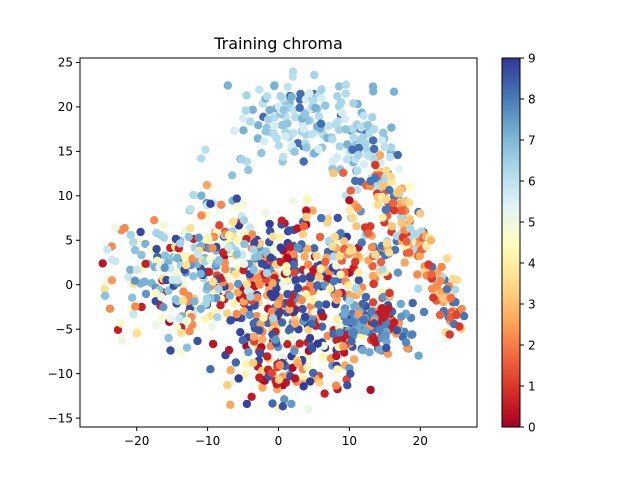 Image resolution: width=640 pixels, height=480 pixels. What do you see at coordinates (349, 441) in the screenshot?
I see `x-tick-label: 10` at bounding box center [349, 441].